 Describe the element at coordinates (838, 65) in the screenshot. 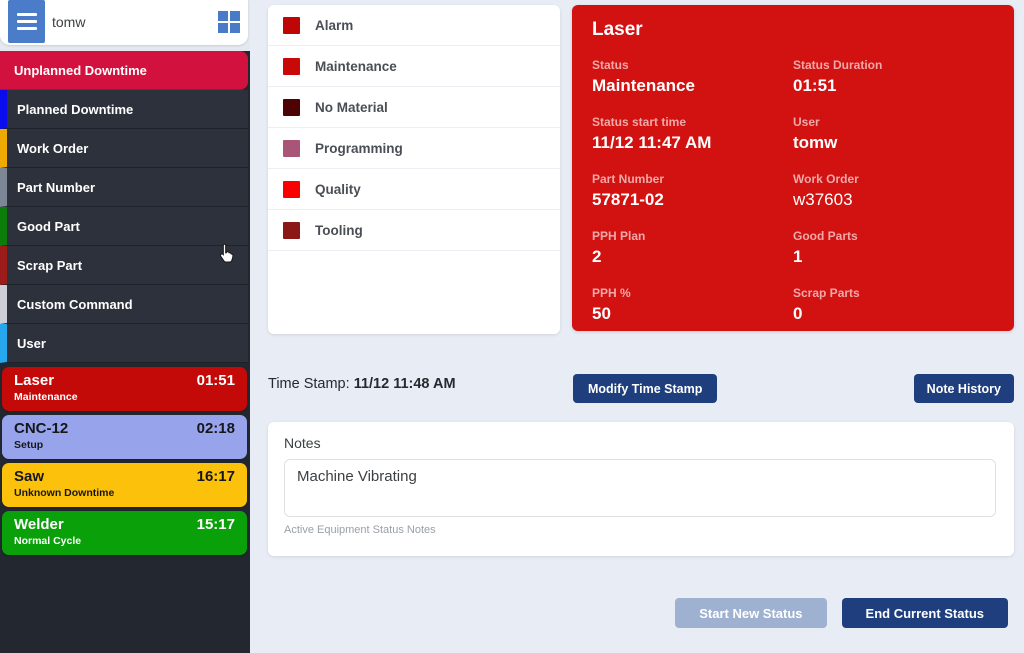

I see `status-field-label: Status Duration` at that location.